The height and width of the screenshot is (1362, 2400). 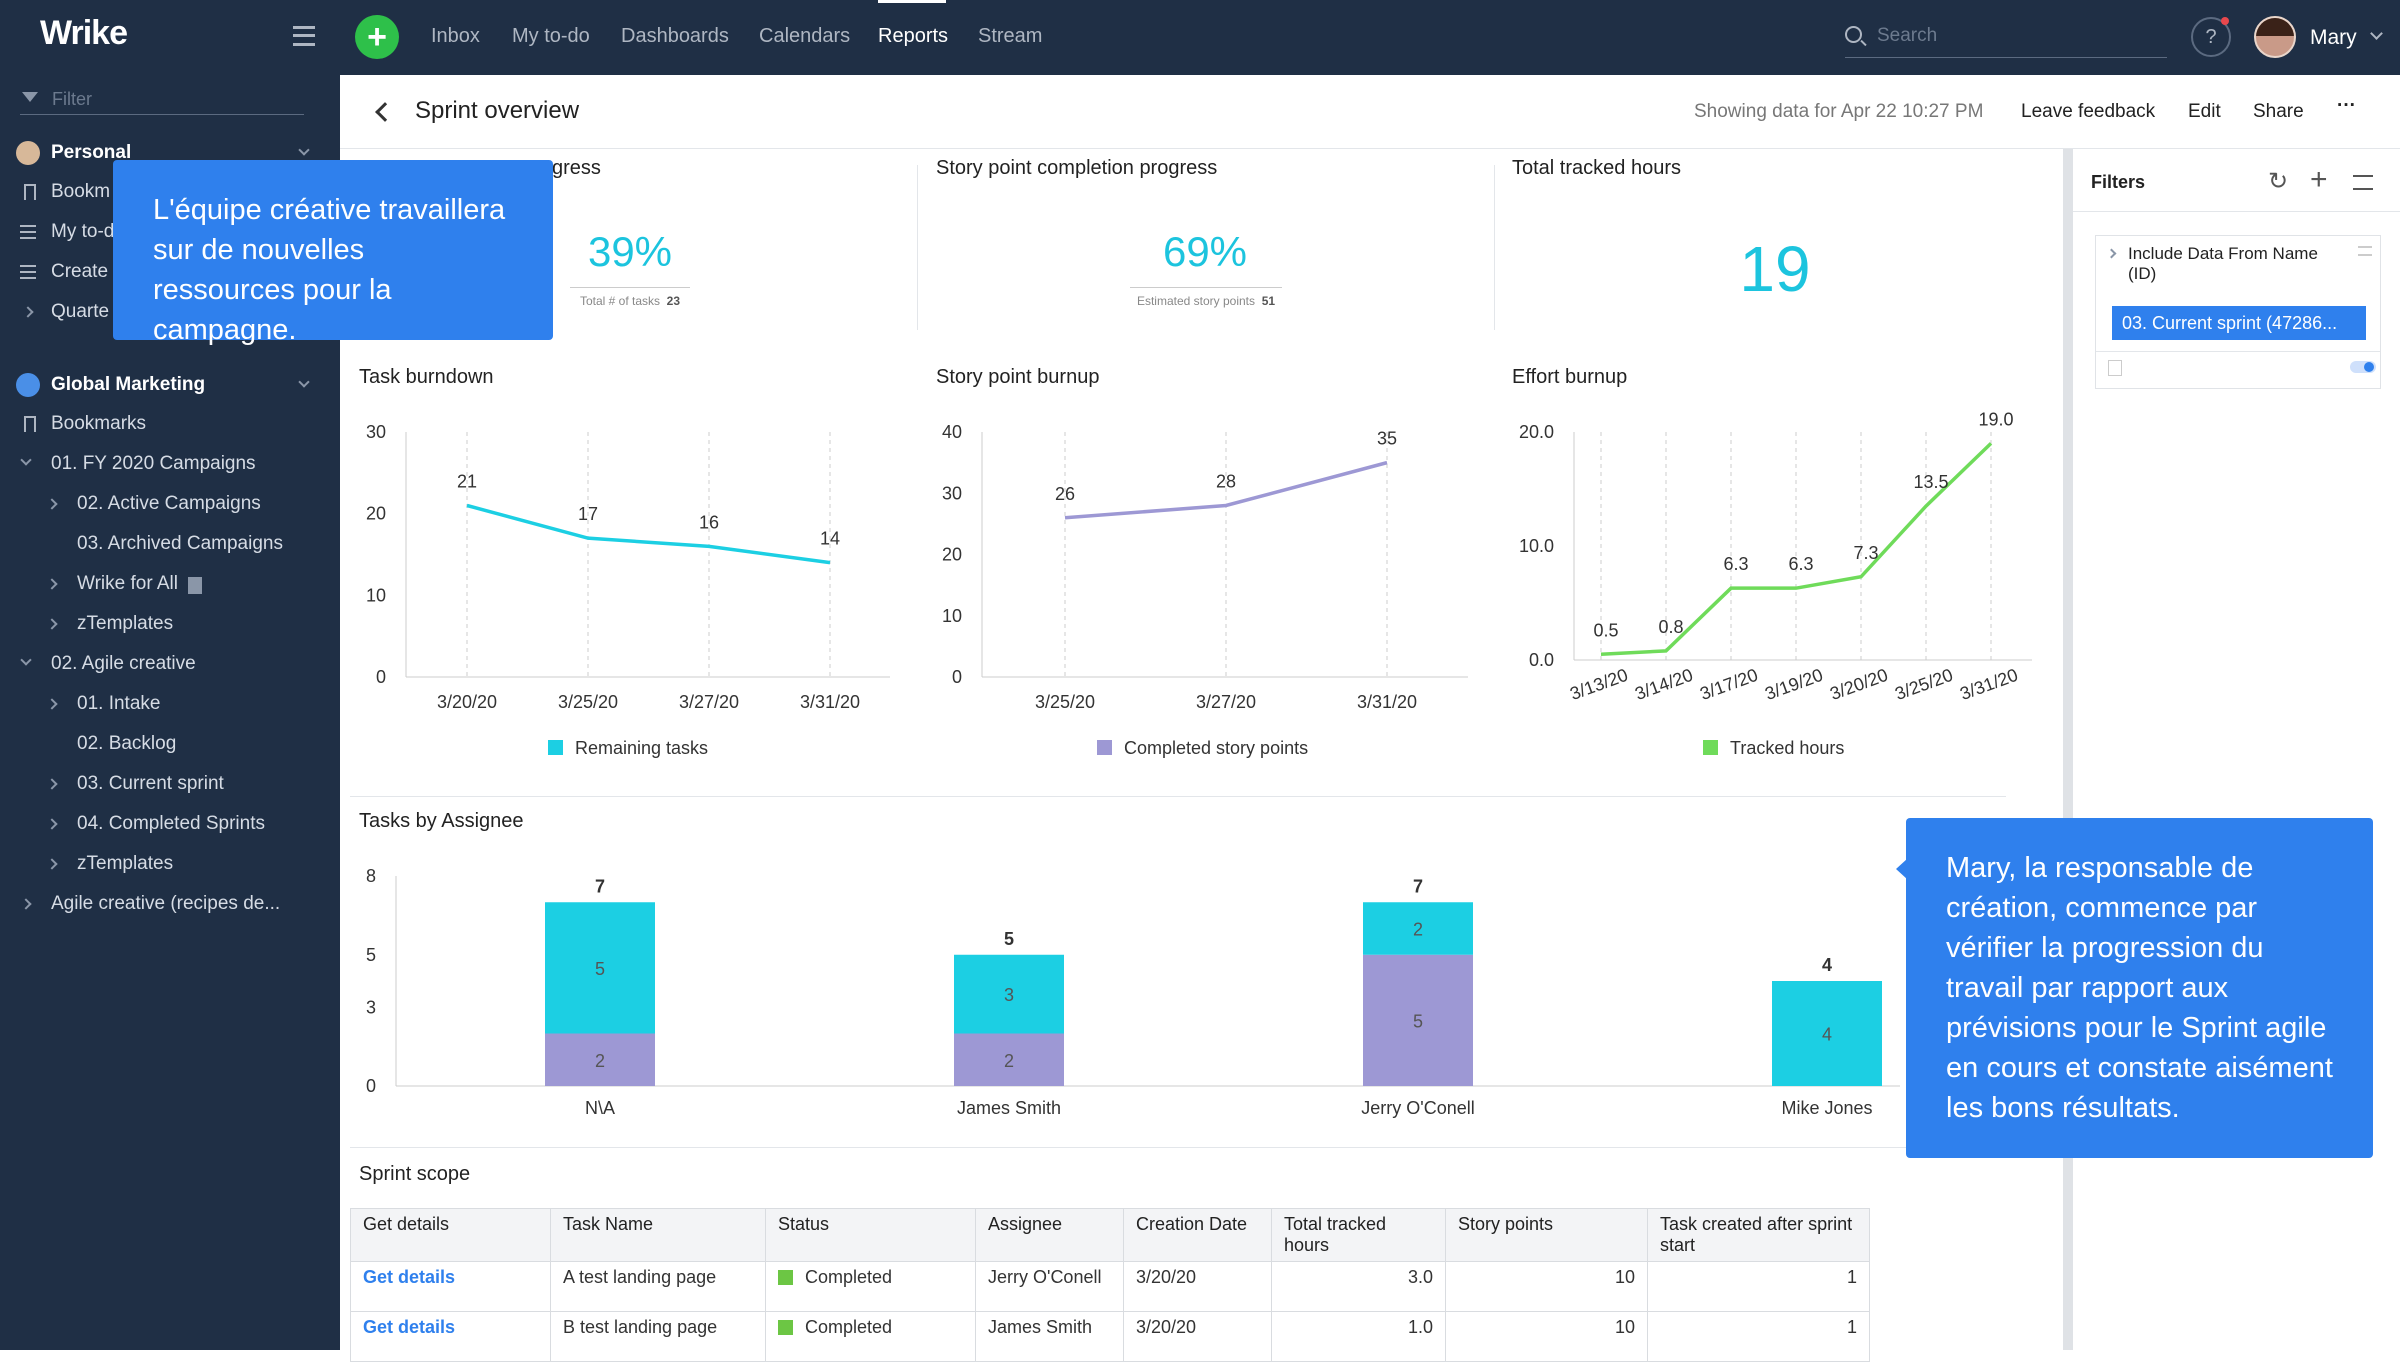 I want to click on nav-calendars: Calendars, so click(x=805, y=36).